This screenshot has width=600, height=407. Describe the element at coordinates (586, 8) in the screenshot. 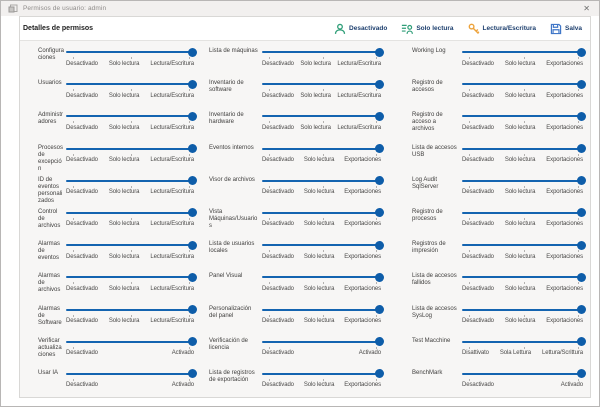

I see `close-icon: ✕` at that location.